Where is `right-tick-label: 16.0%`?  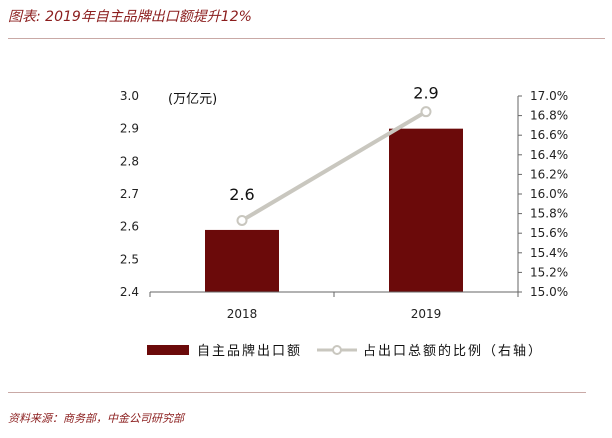
right-tick-label: 16.0% is located at coordinates (549, 194).